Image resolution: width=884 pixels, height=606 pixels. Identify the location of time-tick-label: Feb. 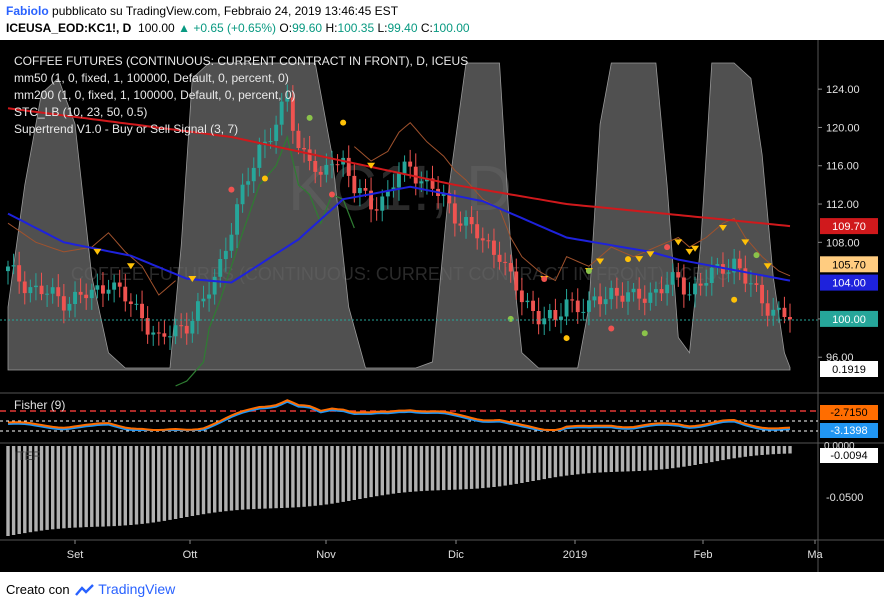
(703, 555).